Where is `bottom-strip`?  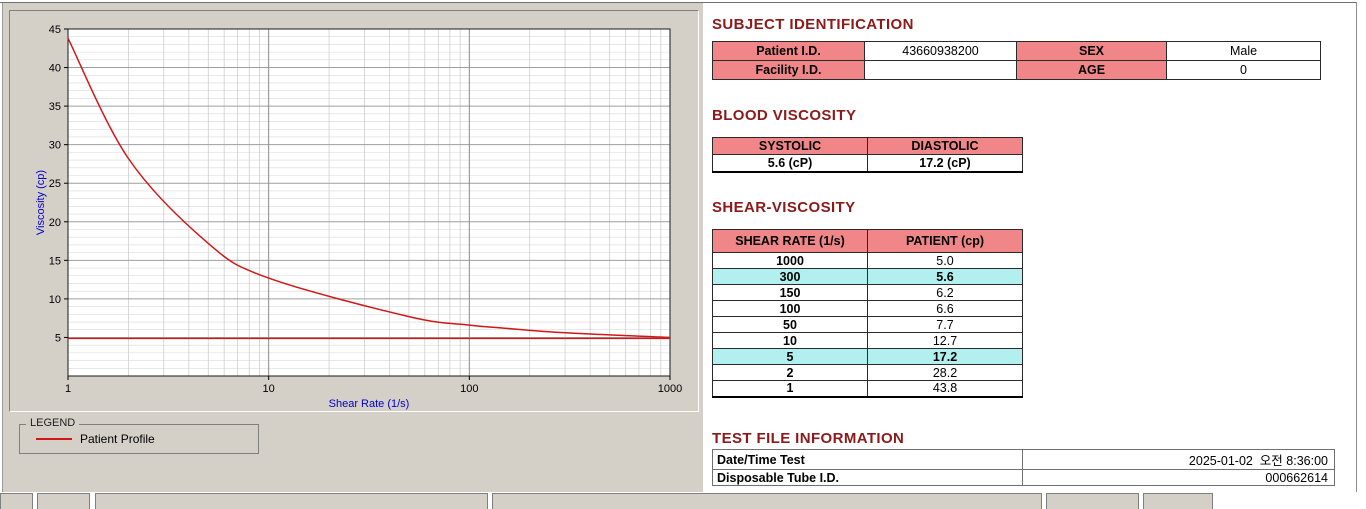
bottom-strip is located at coordinates (683, 500).